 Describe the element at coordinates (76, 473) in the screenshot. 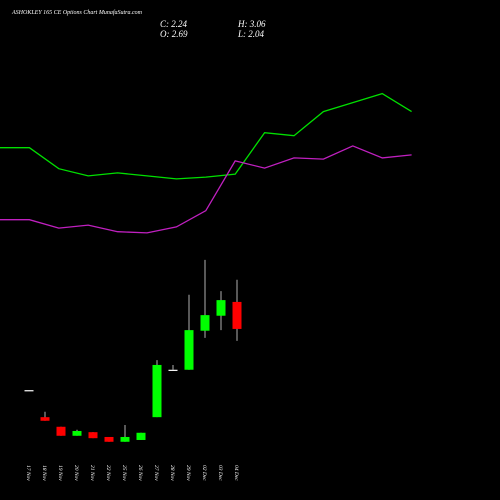

I see `x-tick-label: 20 Nov` at that location.